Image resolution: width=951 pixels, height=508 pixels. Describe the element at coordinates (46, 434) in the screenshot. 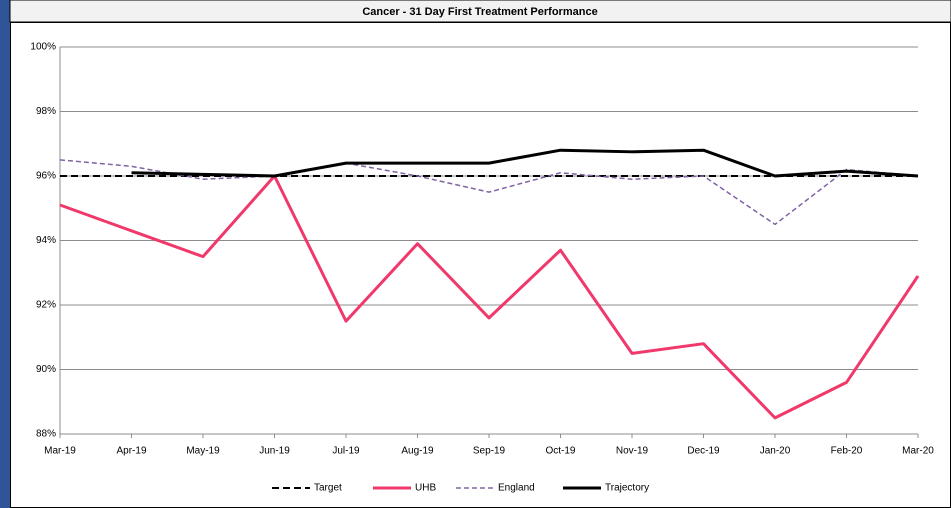

I see `y-tick-label: 88%` at that location.